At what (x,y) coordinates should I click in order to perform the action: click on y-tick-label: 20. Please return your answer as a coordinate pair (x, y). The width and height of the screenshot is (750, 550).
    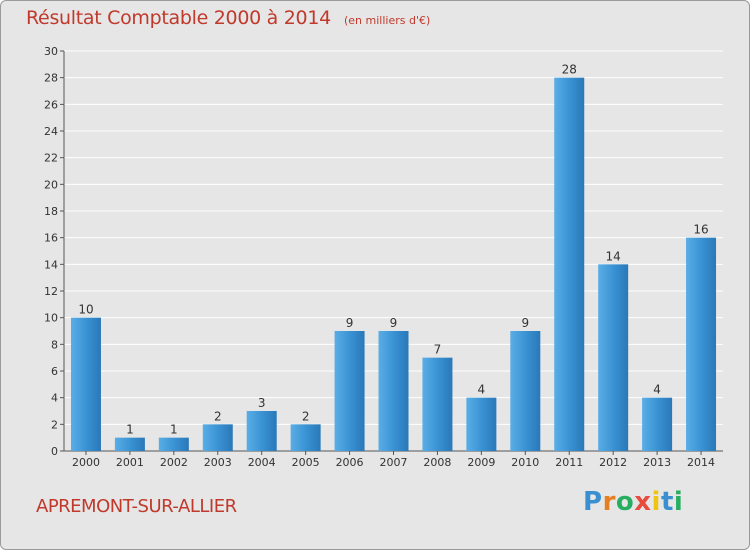
    Looking at the image, I should click on (51, 184).